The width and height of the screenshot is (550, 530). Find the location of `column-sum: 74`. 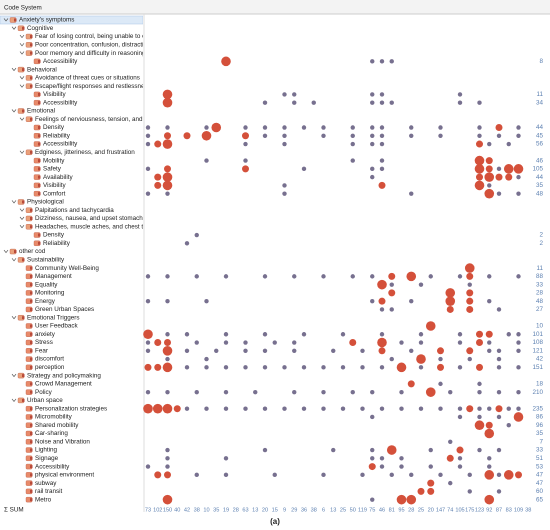

column-sum: 74 is located at coordinates (450, 510).